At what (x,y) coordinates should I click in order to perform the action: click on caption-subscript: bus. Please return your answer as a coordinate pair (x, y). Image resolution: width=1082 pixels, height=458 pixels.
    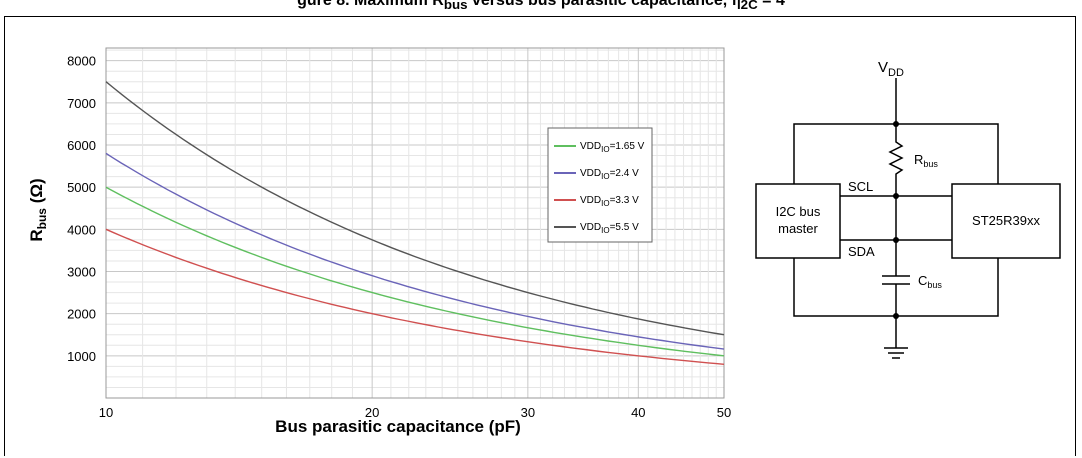
    Looking at the image, I should click on (455, 6).